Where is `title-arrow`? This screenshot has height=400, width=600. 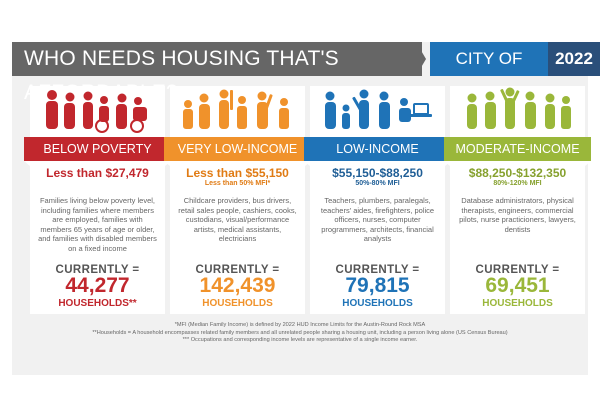 title-arrow is located at coordinates (421, 59).